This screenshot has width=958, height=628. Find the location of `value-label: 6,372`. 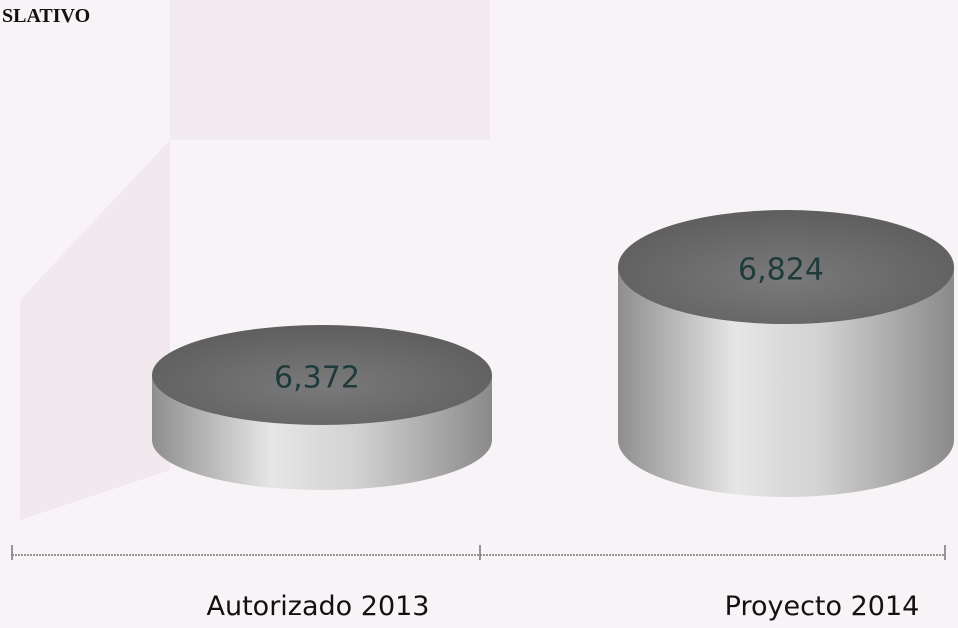

value-label: 6,372 is located at coordinates (317, 378).